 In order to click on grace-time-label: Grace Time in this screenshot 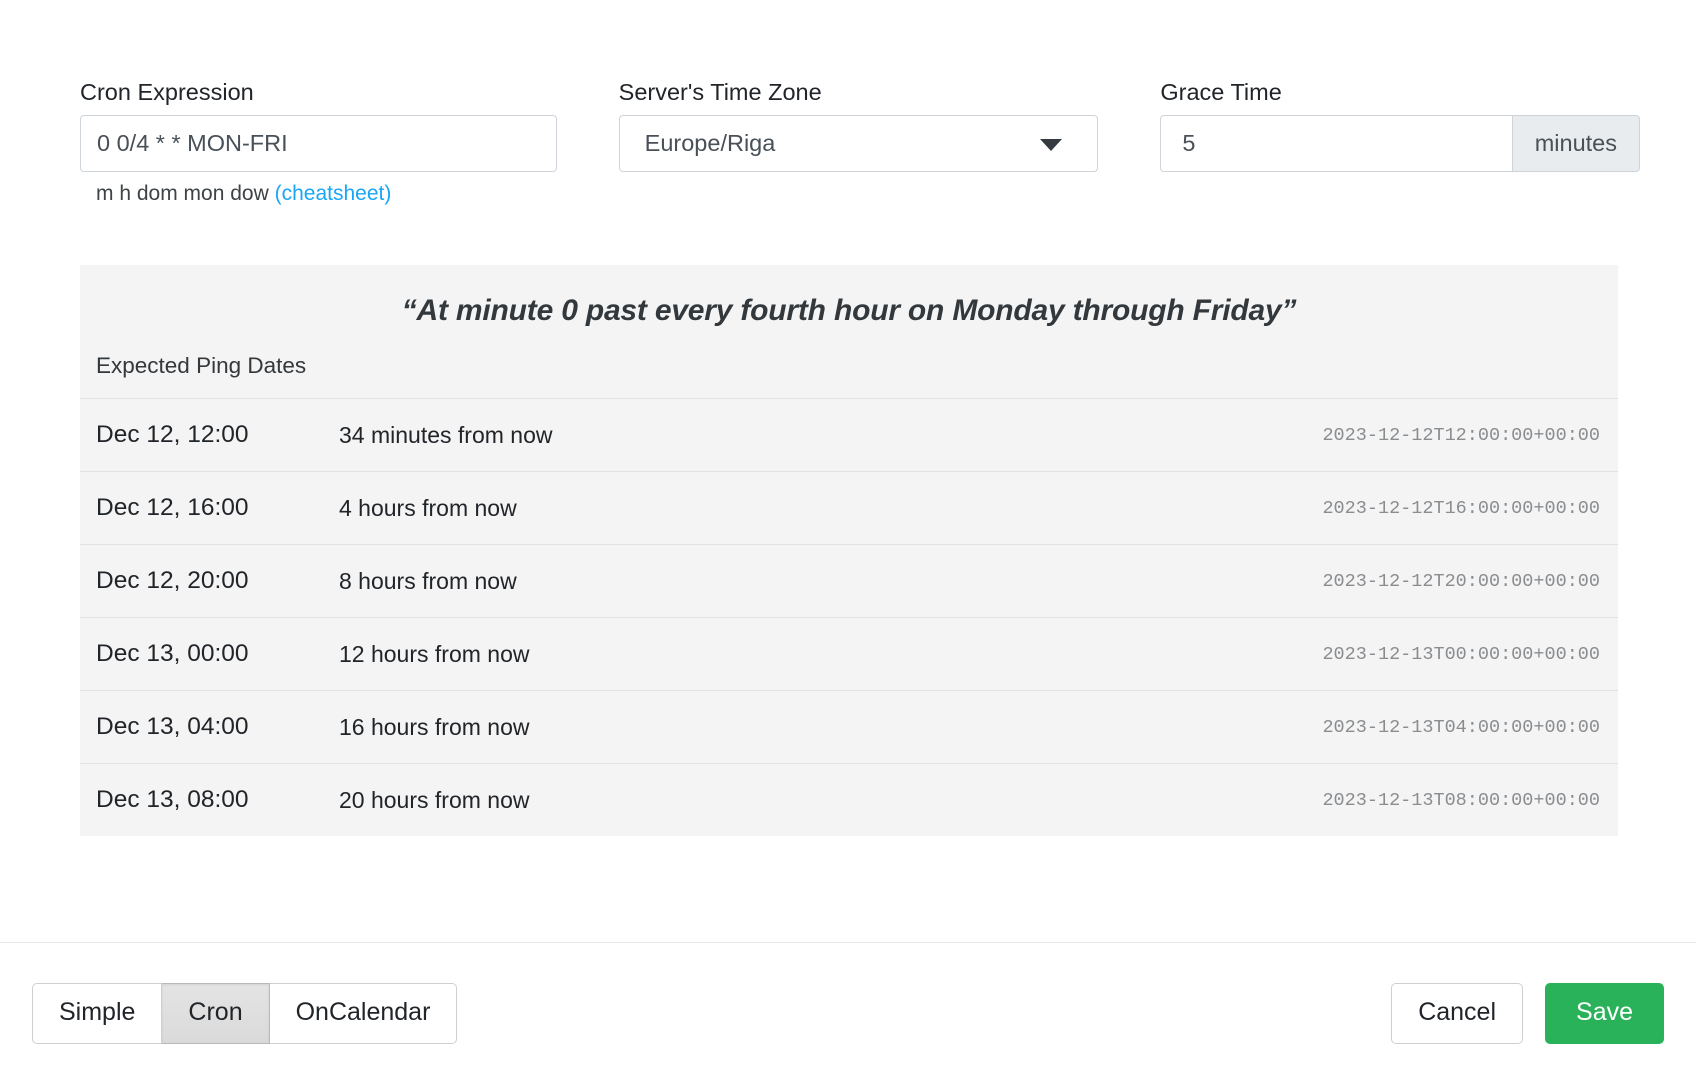, I will do `click(1221, 92)`.